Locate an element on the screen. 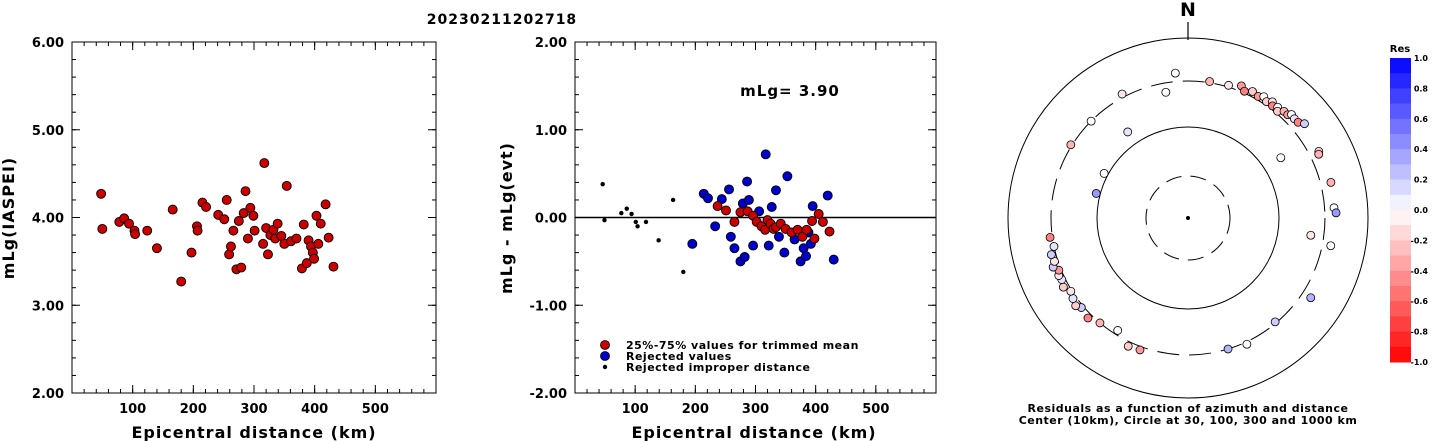 This screenshot has width=1437, height=441. left-y-tick-label: 6.00 is located at coordinates (48, 43).